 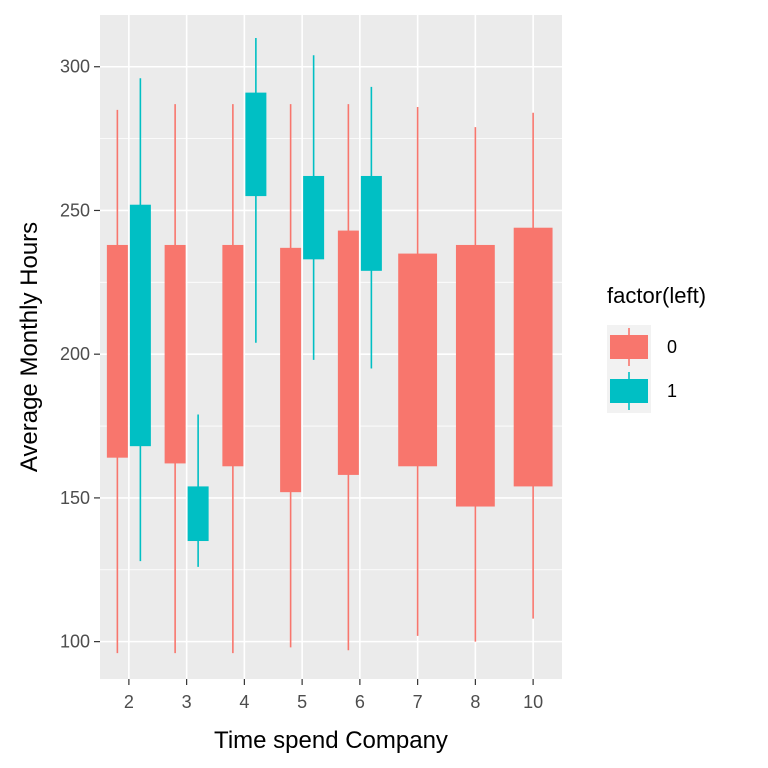 I want to click on x-tick-label: 8, so click(x=475, y=702).